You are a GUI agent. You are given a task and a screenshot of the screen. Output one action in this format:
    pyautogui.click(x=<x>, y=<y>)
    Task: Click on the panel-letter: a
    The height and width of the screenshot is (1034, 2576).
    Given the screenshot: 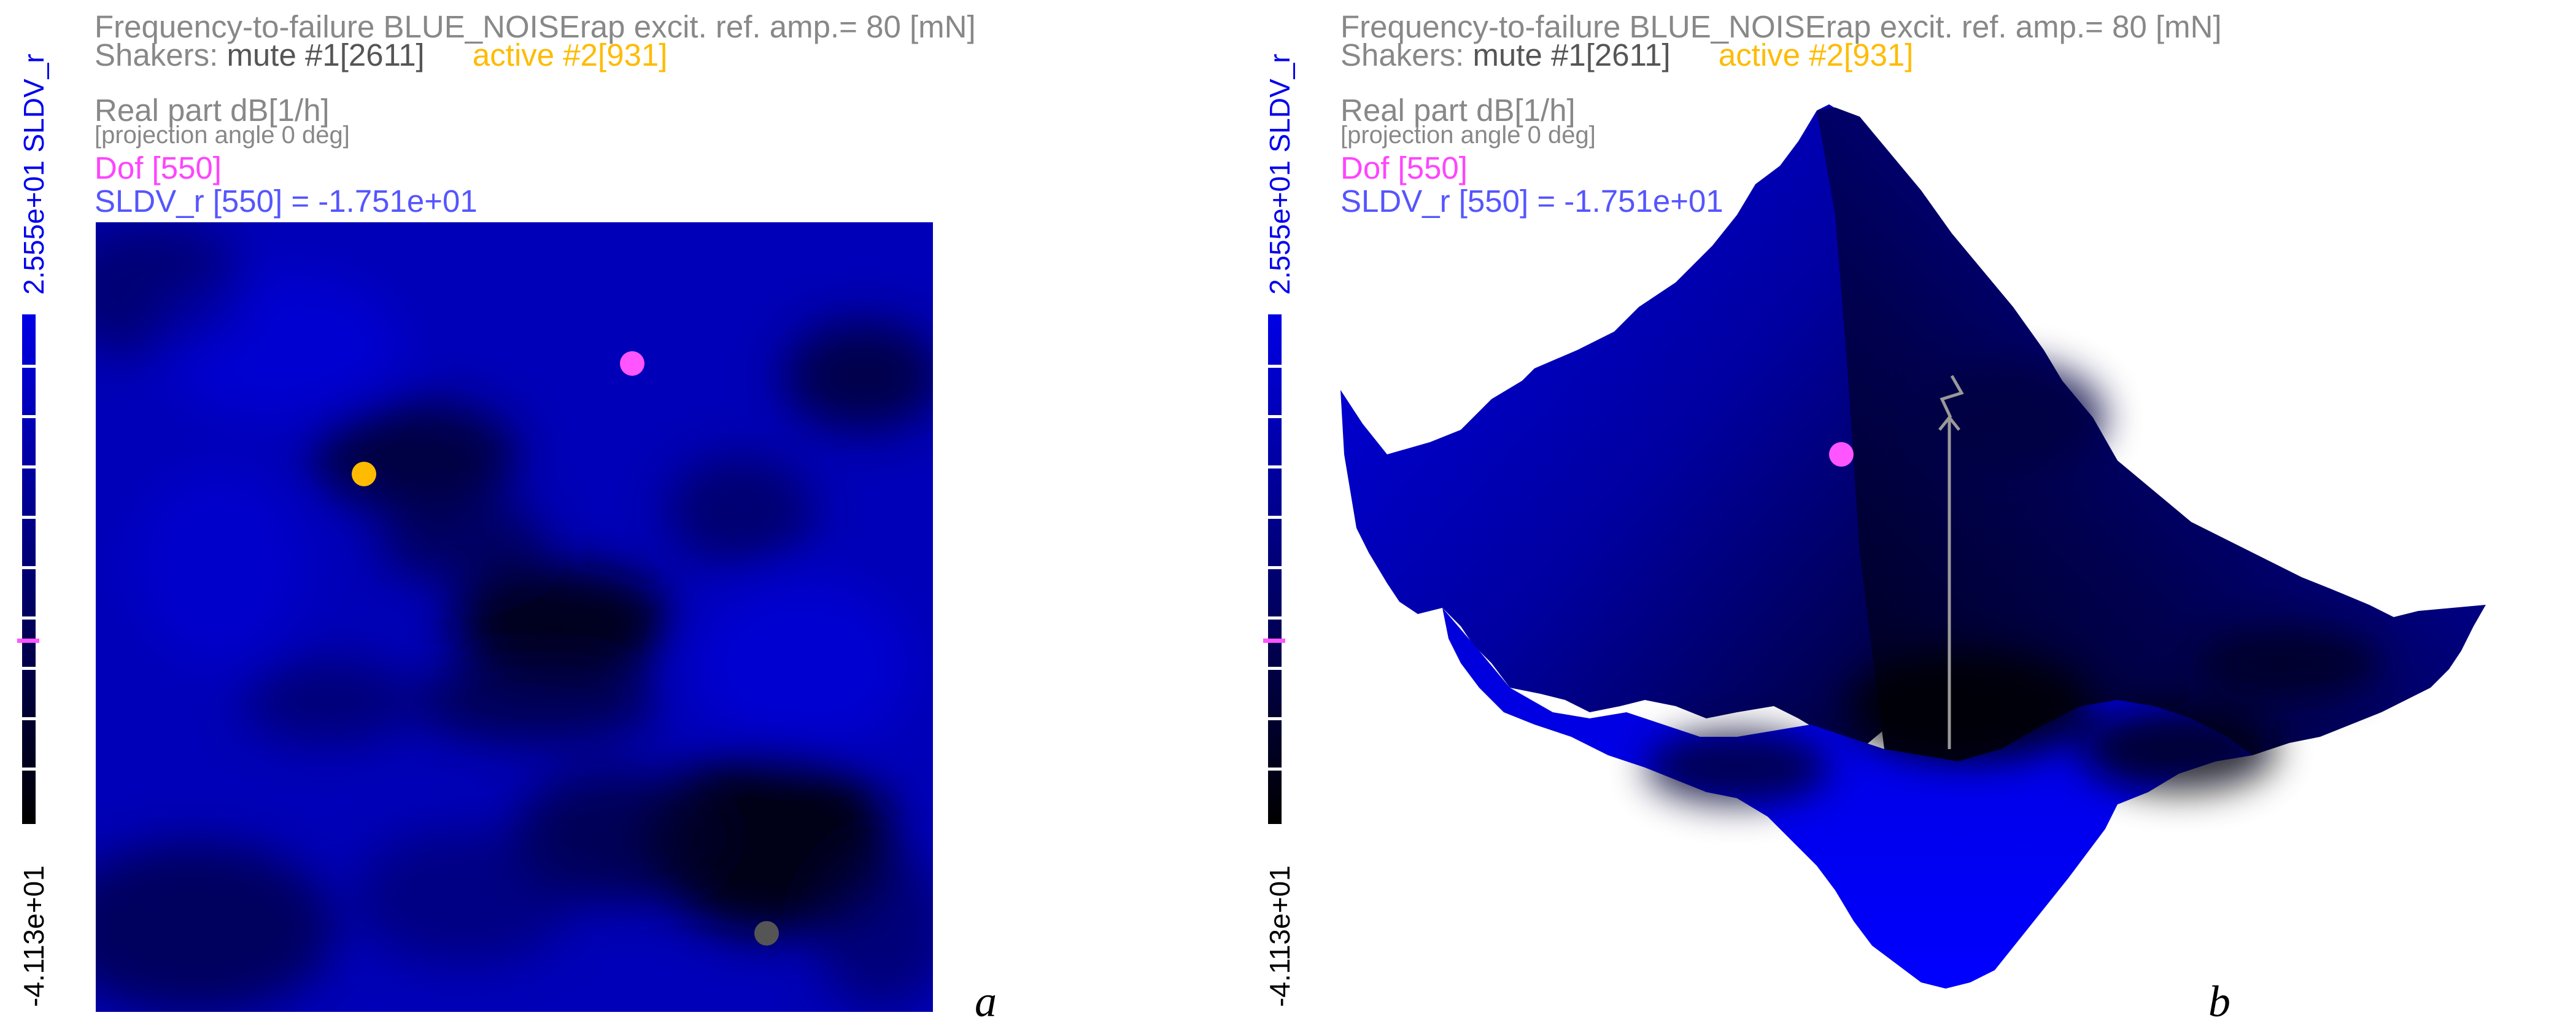 What is the action you would take?
    pyautogui.click(x=986, y=1001)
    